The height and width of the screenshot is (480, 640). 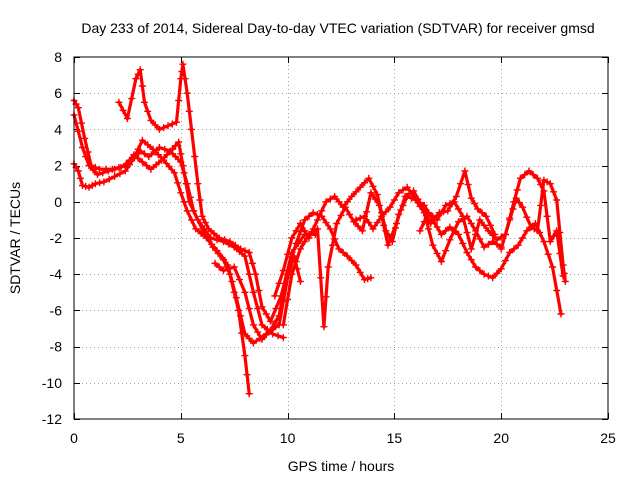 What do you see at coordinates (15, 238) in the screenshot?
I see `y-axis-label: SDTVAR / TECUs` at bounding box center [15, 238].